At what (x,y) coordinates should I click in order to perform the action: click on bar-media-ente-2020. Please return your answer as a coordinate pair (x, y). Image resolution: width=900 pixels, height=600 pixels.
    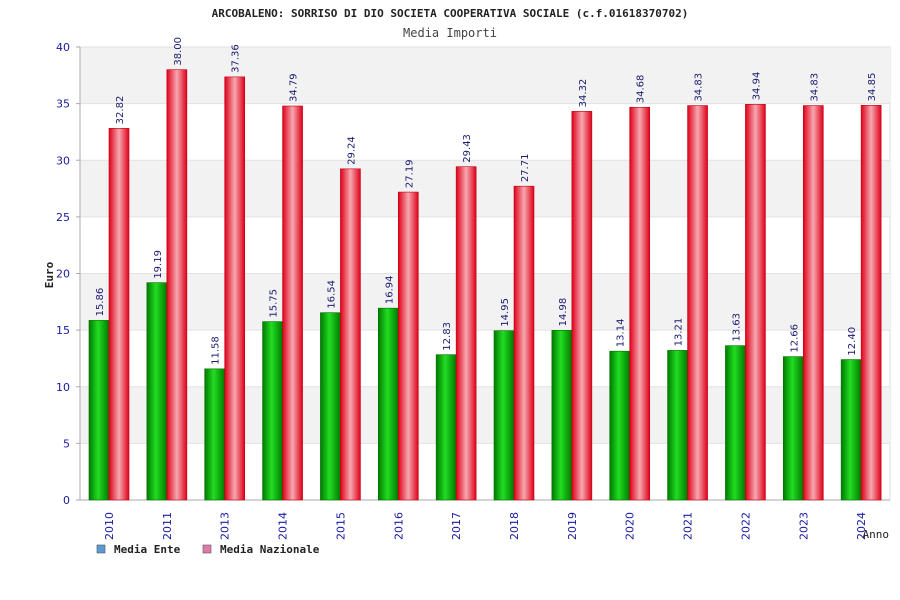
    Looking at the image, I should click on (620, 425).